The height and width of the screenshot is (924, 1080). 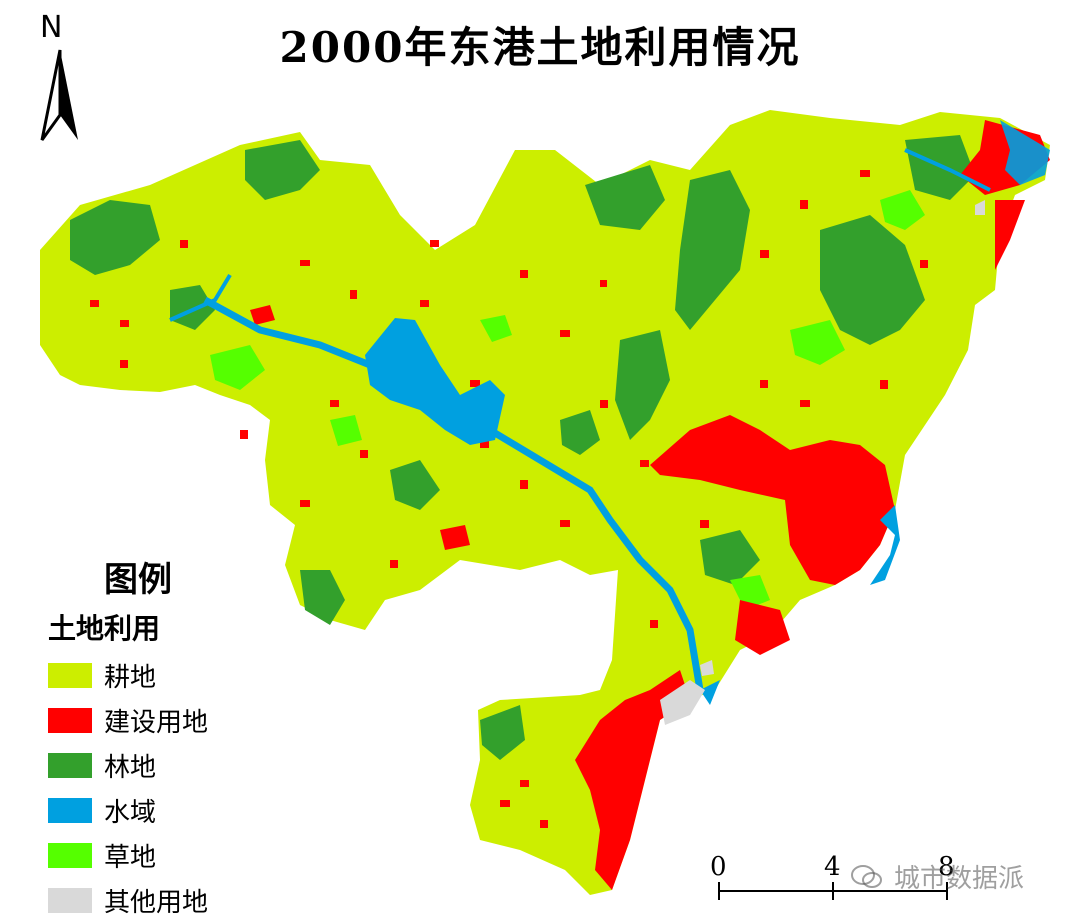 I want to click on scale-bar: 0 4 8, so click(x=830, y=882).